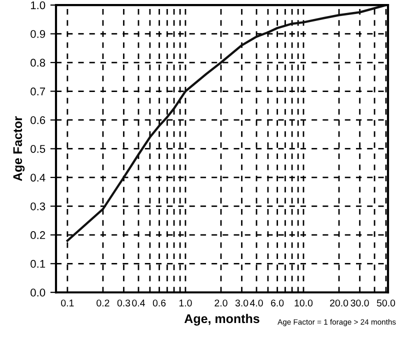 This screenshot has height=338, width=400. I want to click on x-tick-label: 30.0, so click(359, 303).